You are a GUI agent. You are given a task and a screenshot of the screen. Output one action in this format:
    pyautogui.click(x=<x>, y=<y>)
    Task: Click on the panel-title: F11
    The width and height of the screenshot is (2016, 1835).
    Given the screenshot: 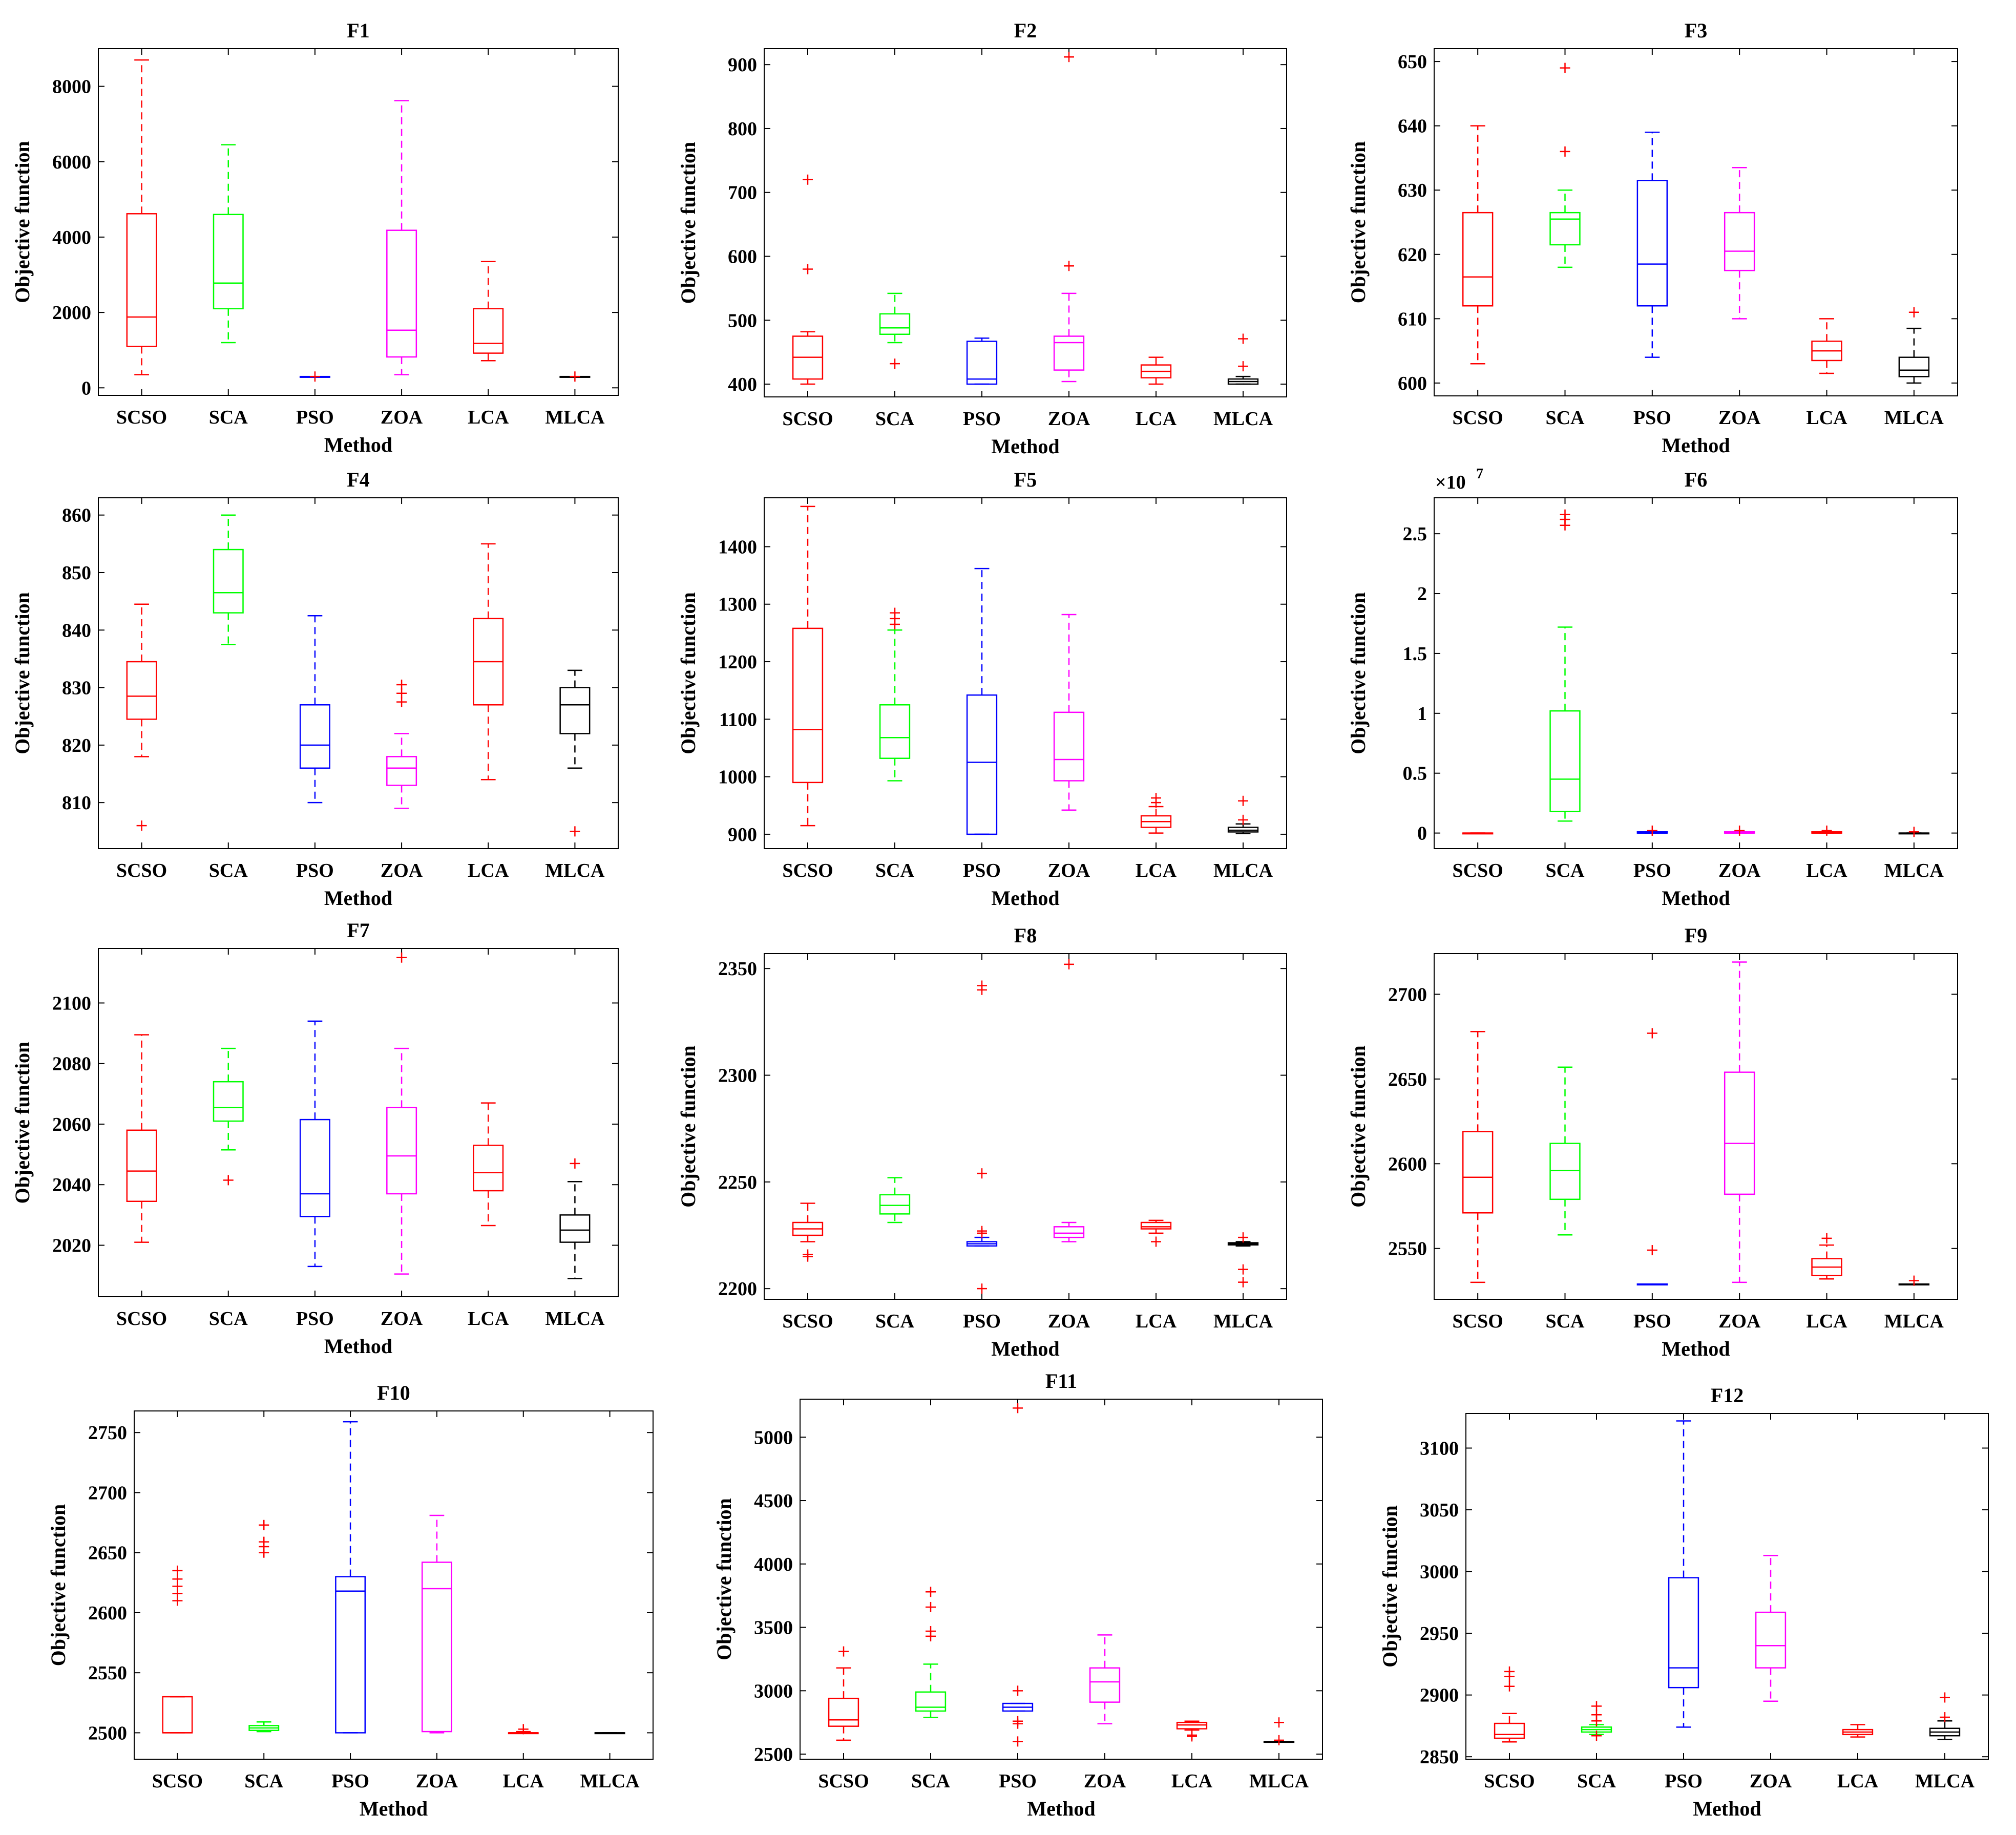 What is the action you would take?
    pyautogui.click(x=1061, y=1381)
    